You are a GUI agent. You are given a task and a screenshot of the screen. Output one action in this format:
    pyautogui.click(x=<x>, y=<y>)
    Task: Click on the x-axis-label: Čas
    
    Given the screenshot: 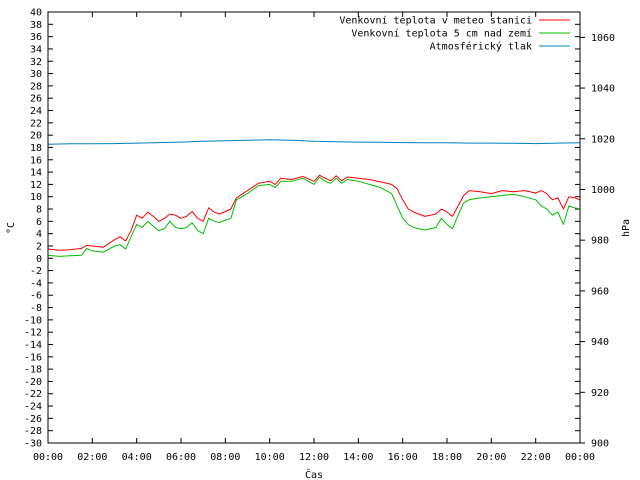 What is the action you would take?
    pyautogui.click(x=314, y=474)
    